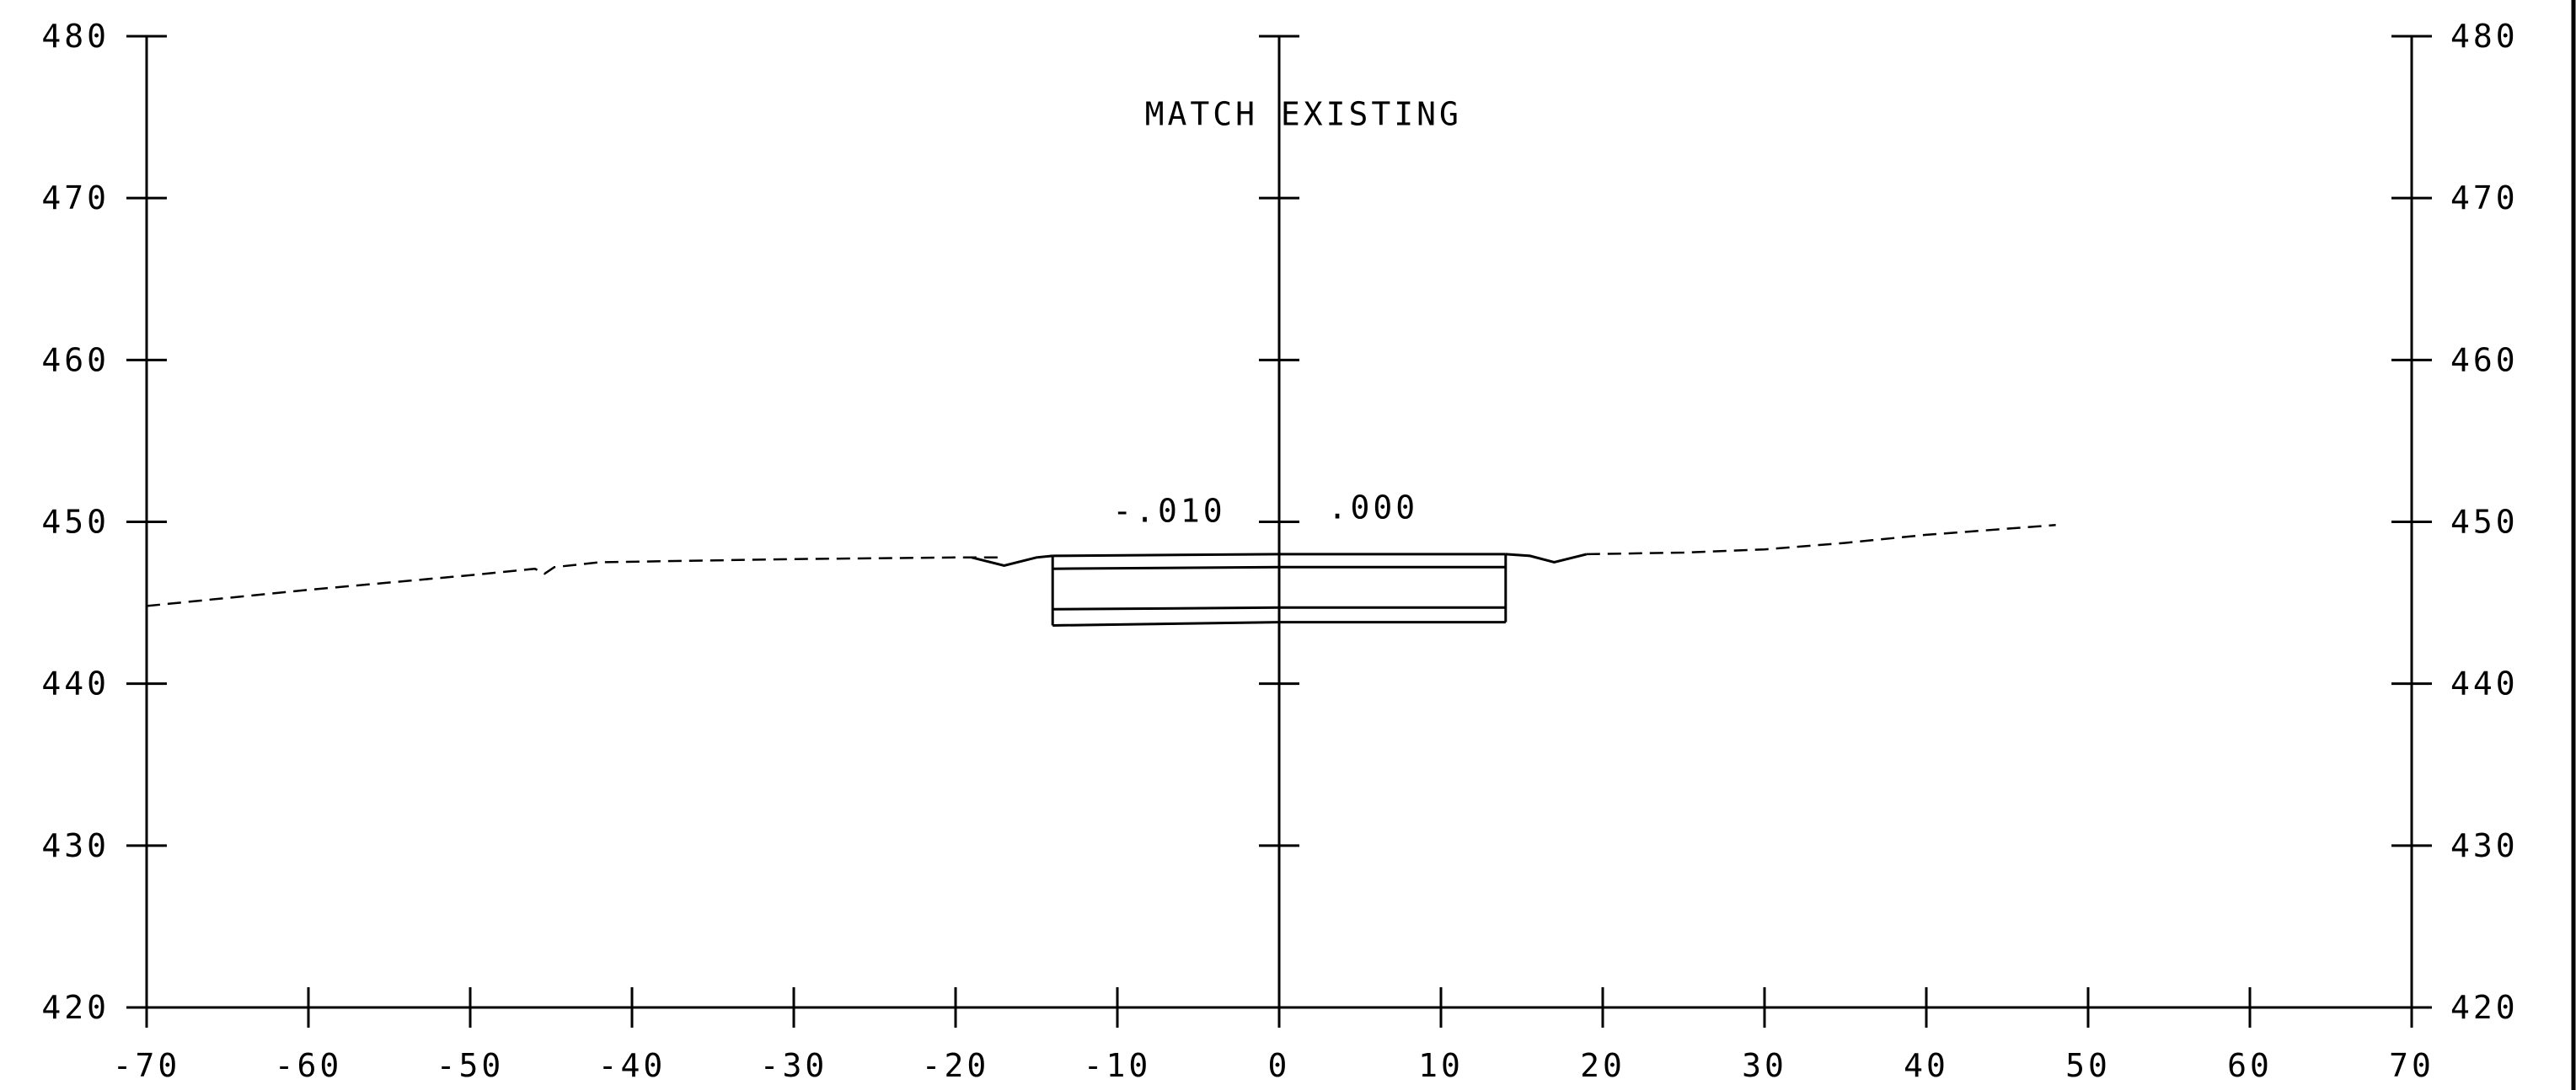 This screenshot has width=2576, height=1090. Describe the element at coordinates (75, 684) in the screenshot. I see `left-y-tick-label: 440` at that location.